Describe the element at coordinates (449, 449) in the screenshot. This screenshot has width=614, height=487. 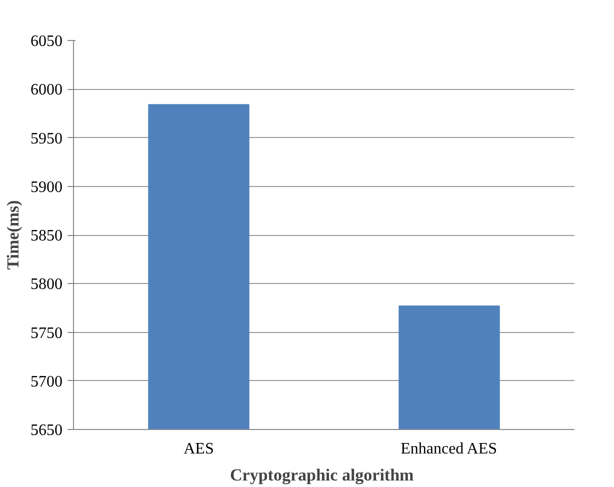
I see `x-tick-label: Enhanced AES` at that location.